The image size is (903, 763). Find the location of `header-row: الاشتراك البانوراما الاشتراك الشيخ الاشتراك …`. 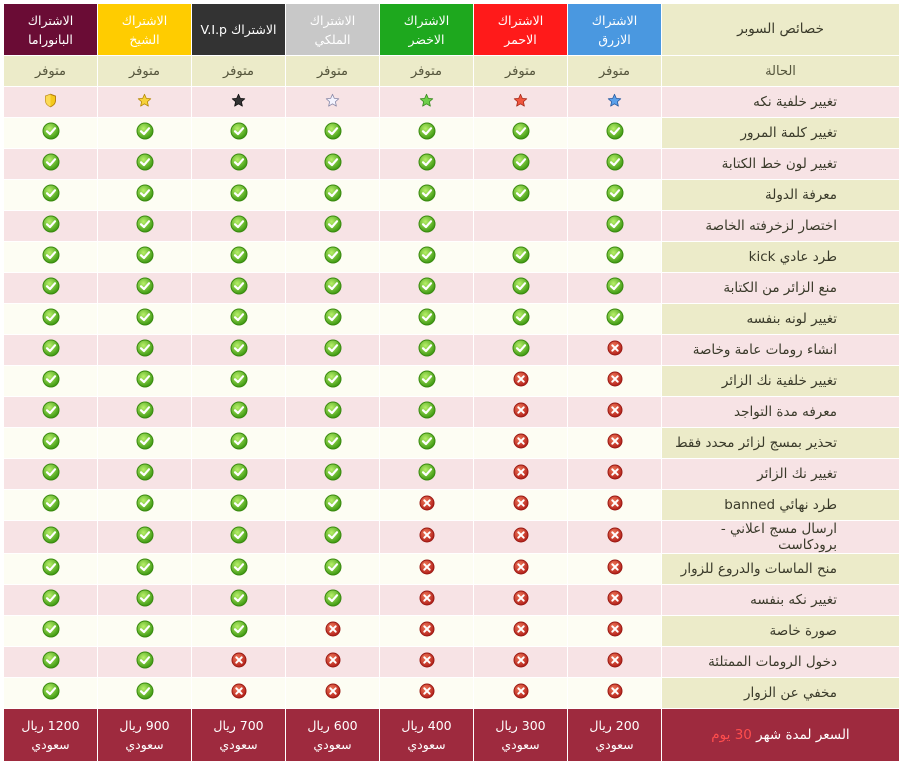

header-row: الاشتراك البانوراما الاشتراك الشيخ الاشتراك … is located at coordinates (451, 29).